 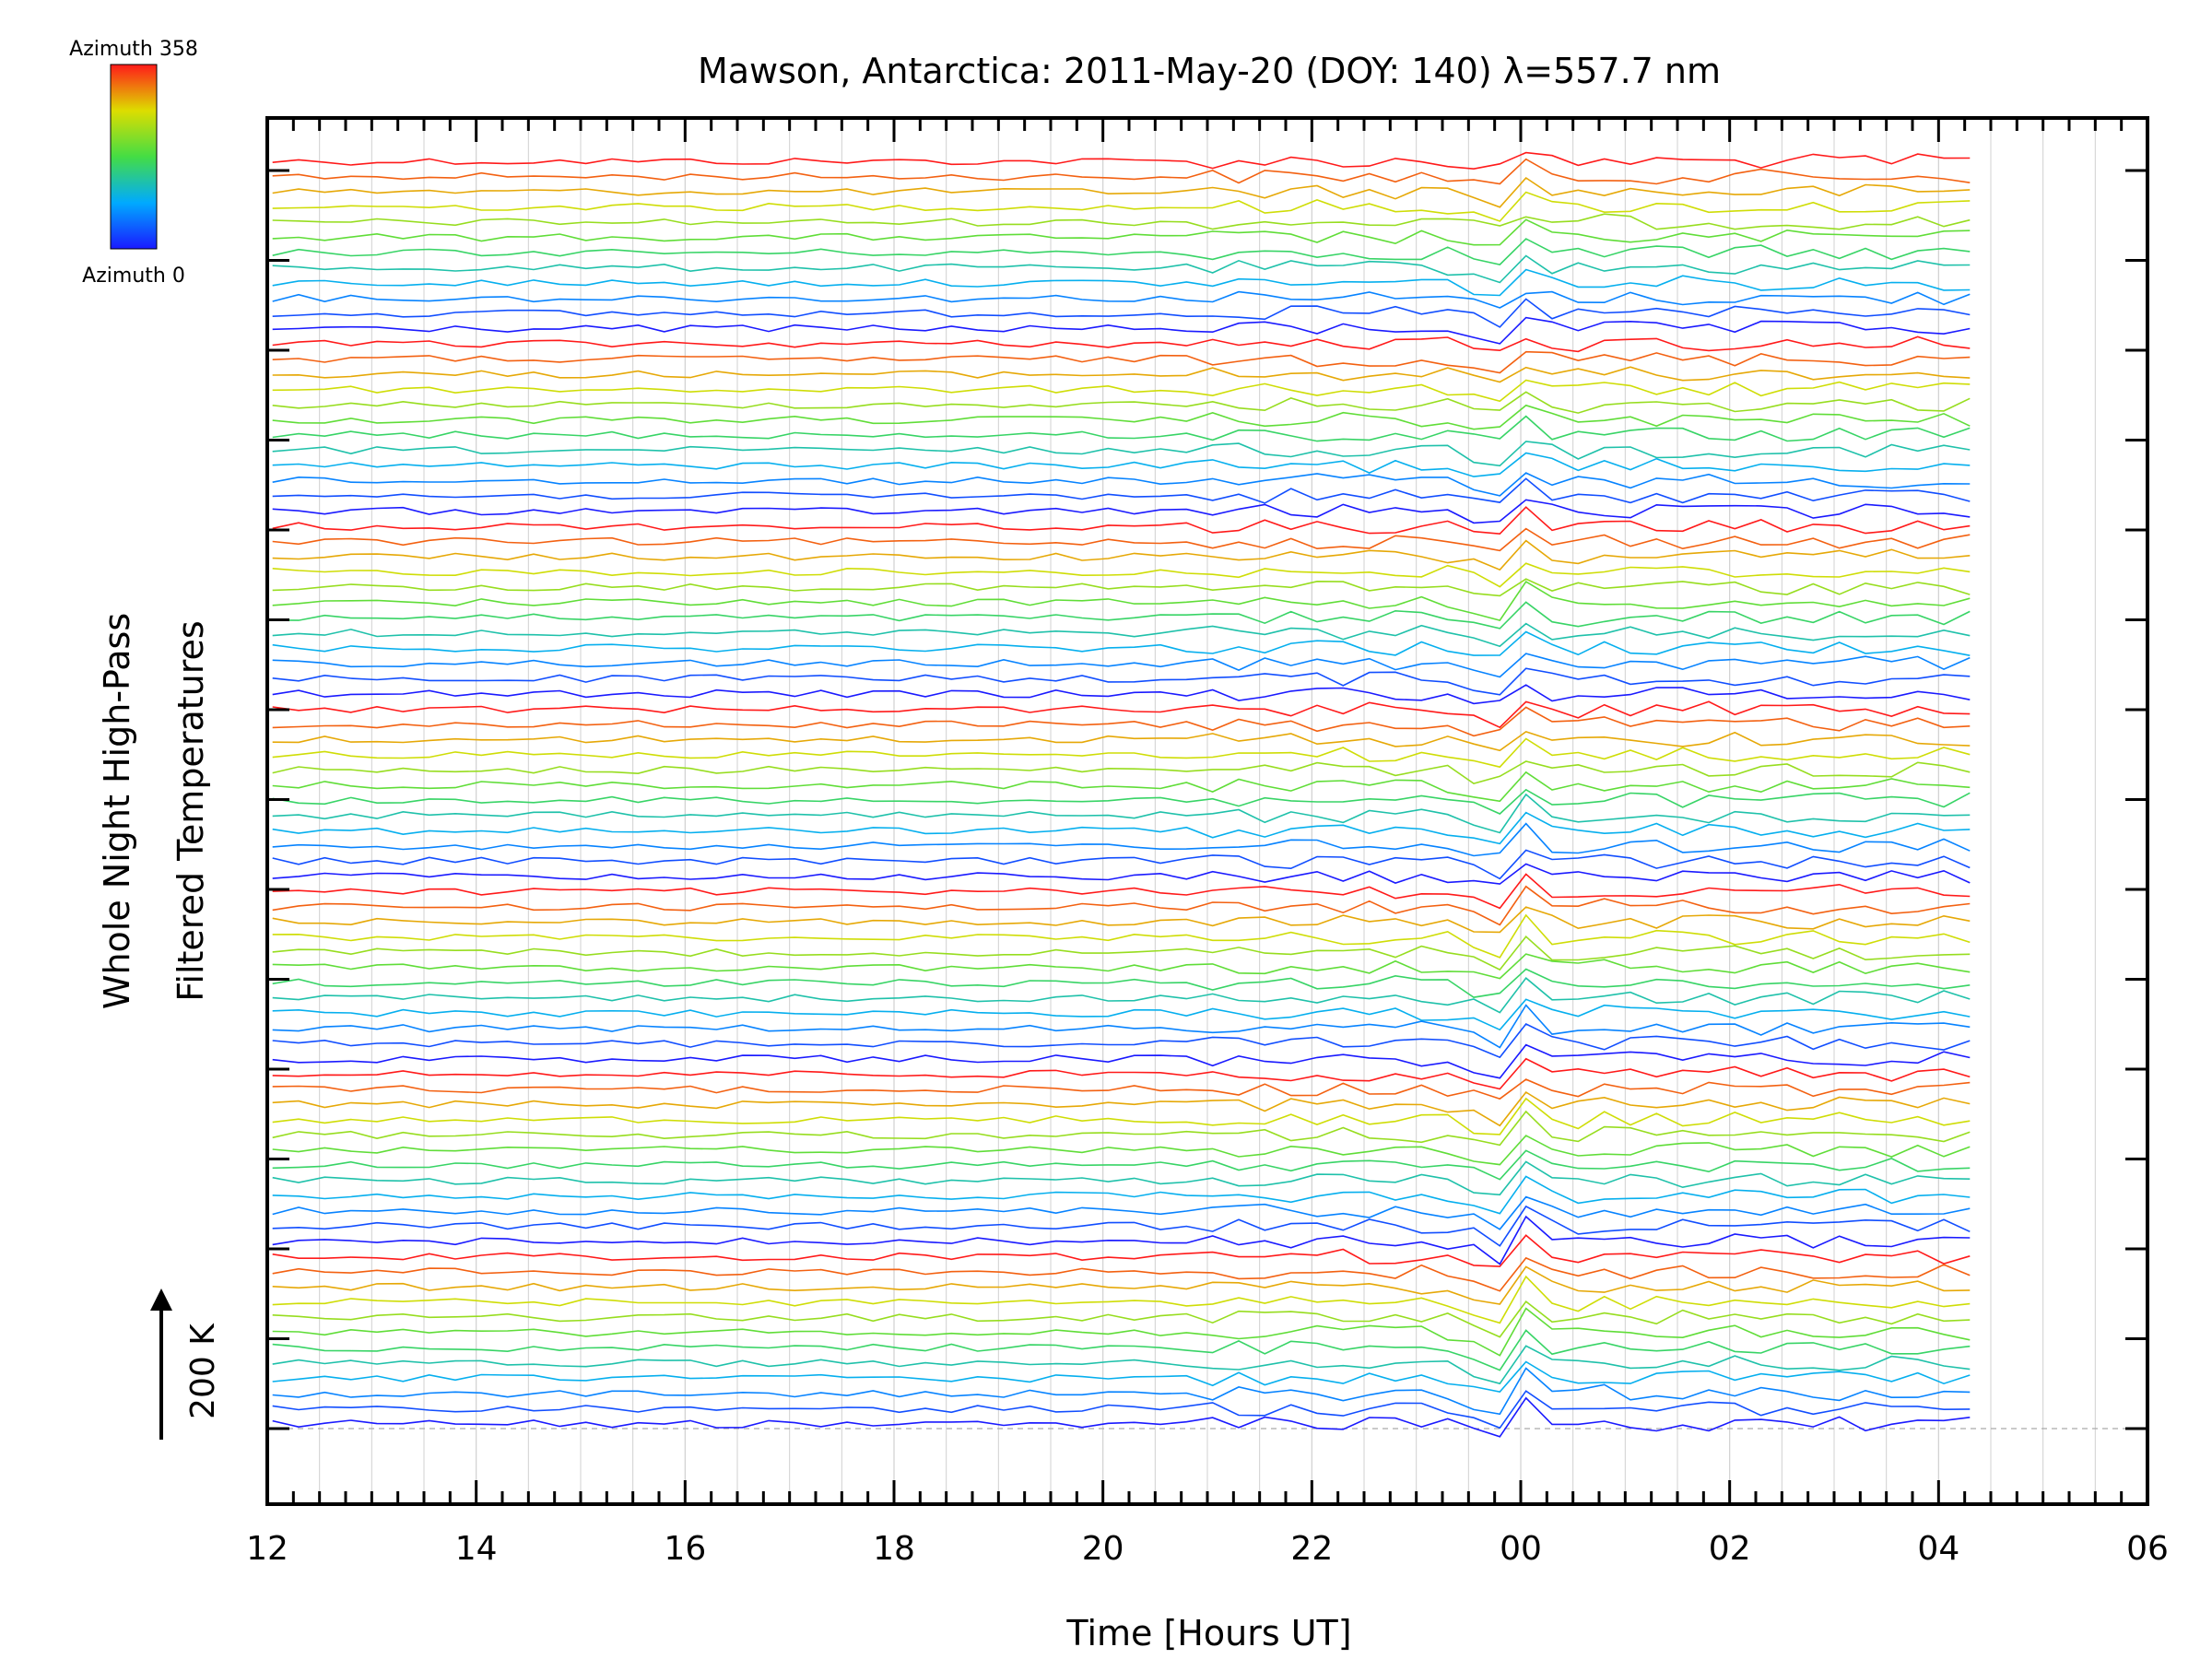 I want to click on x-tick-label: 22, so click(x=1311, y=1549).